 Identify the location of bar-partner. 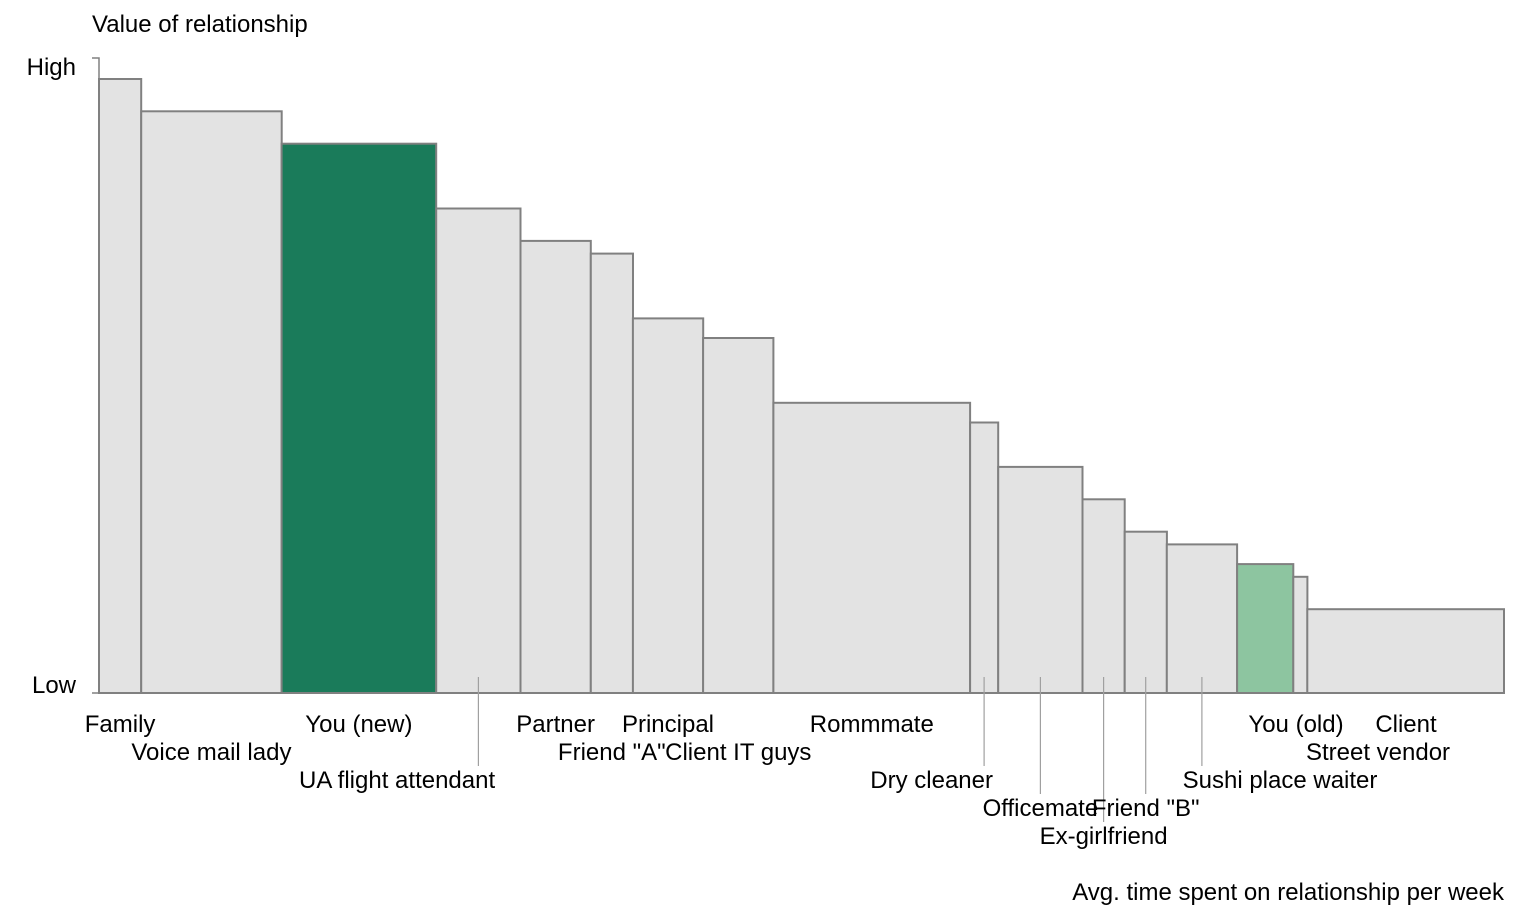
(555, 466).